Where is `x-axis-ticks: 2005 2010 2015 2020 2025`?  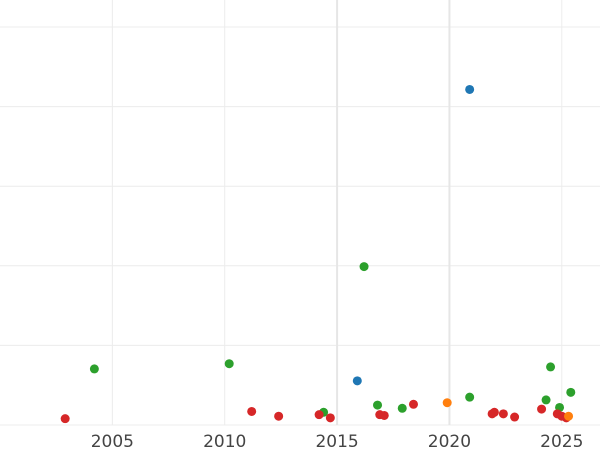
x-axis-ticks: 2005 2010 2015 2020 2025 is located at coordinates (337, 441).